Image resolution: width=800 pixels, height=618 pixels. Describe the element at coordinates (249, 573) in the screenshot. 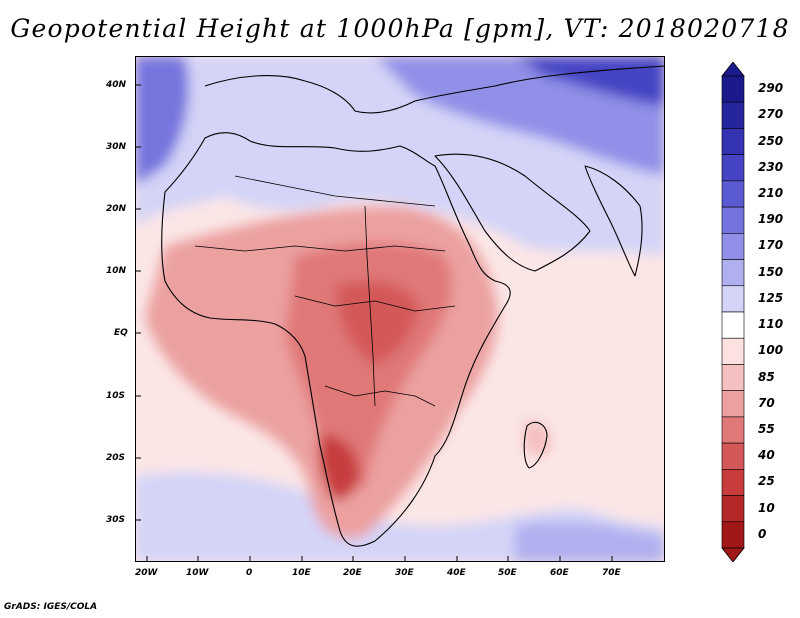

I see `lon-label-0: 0` at that location.